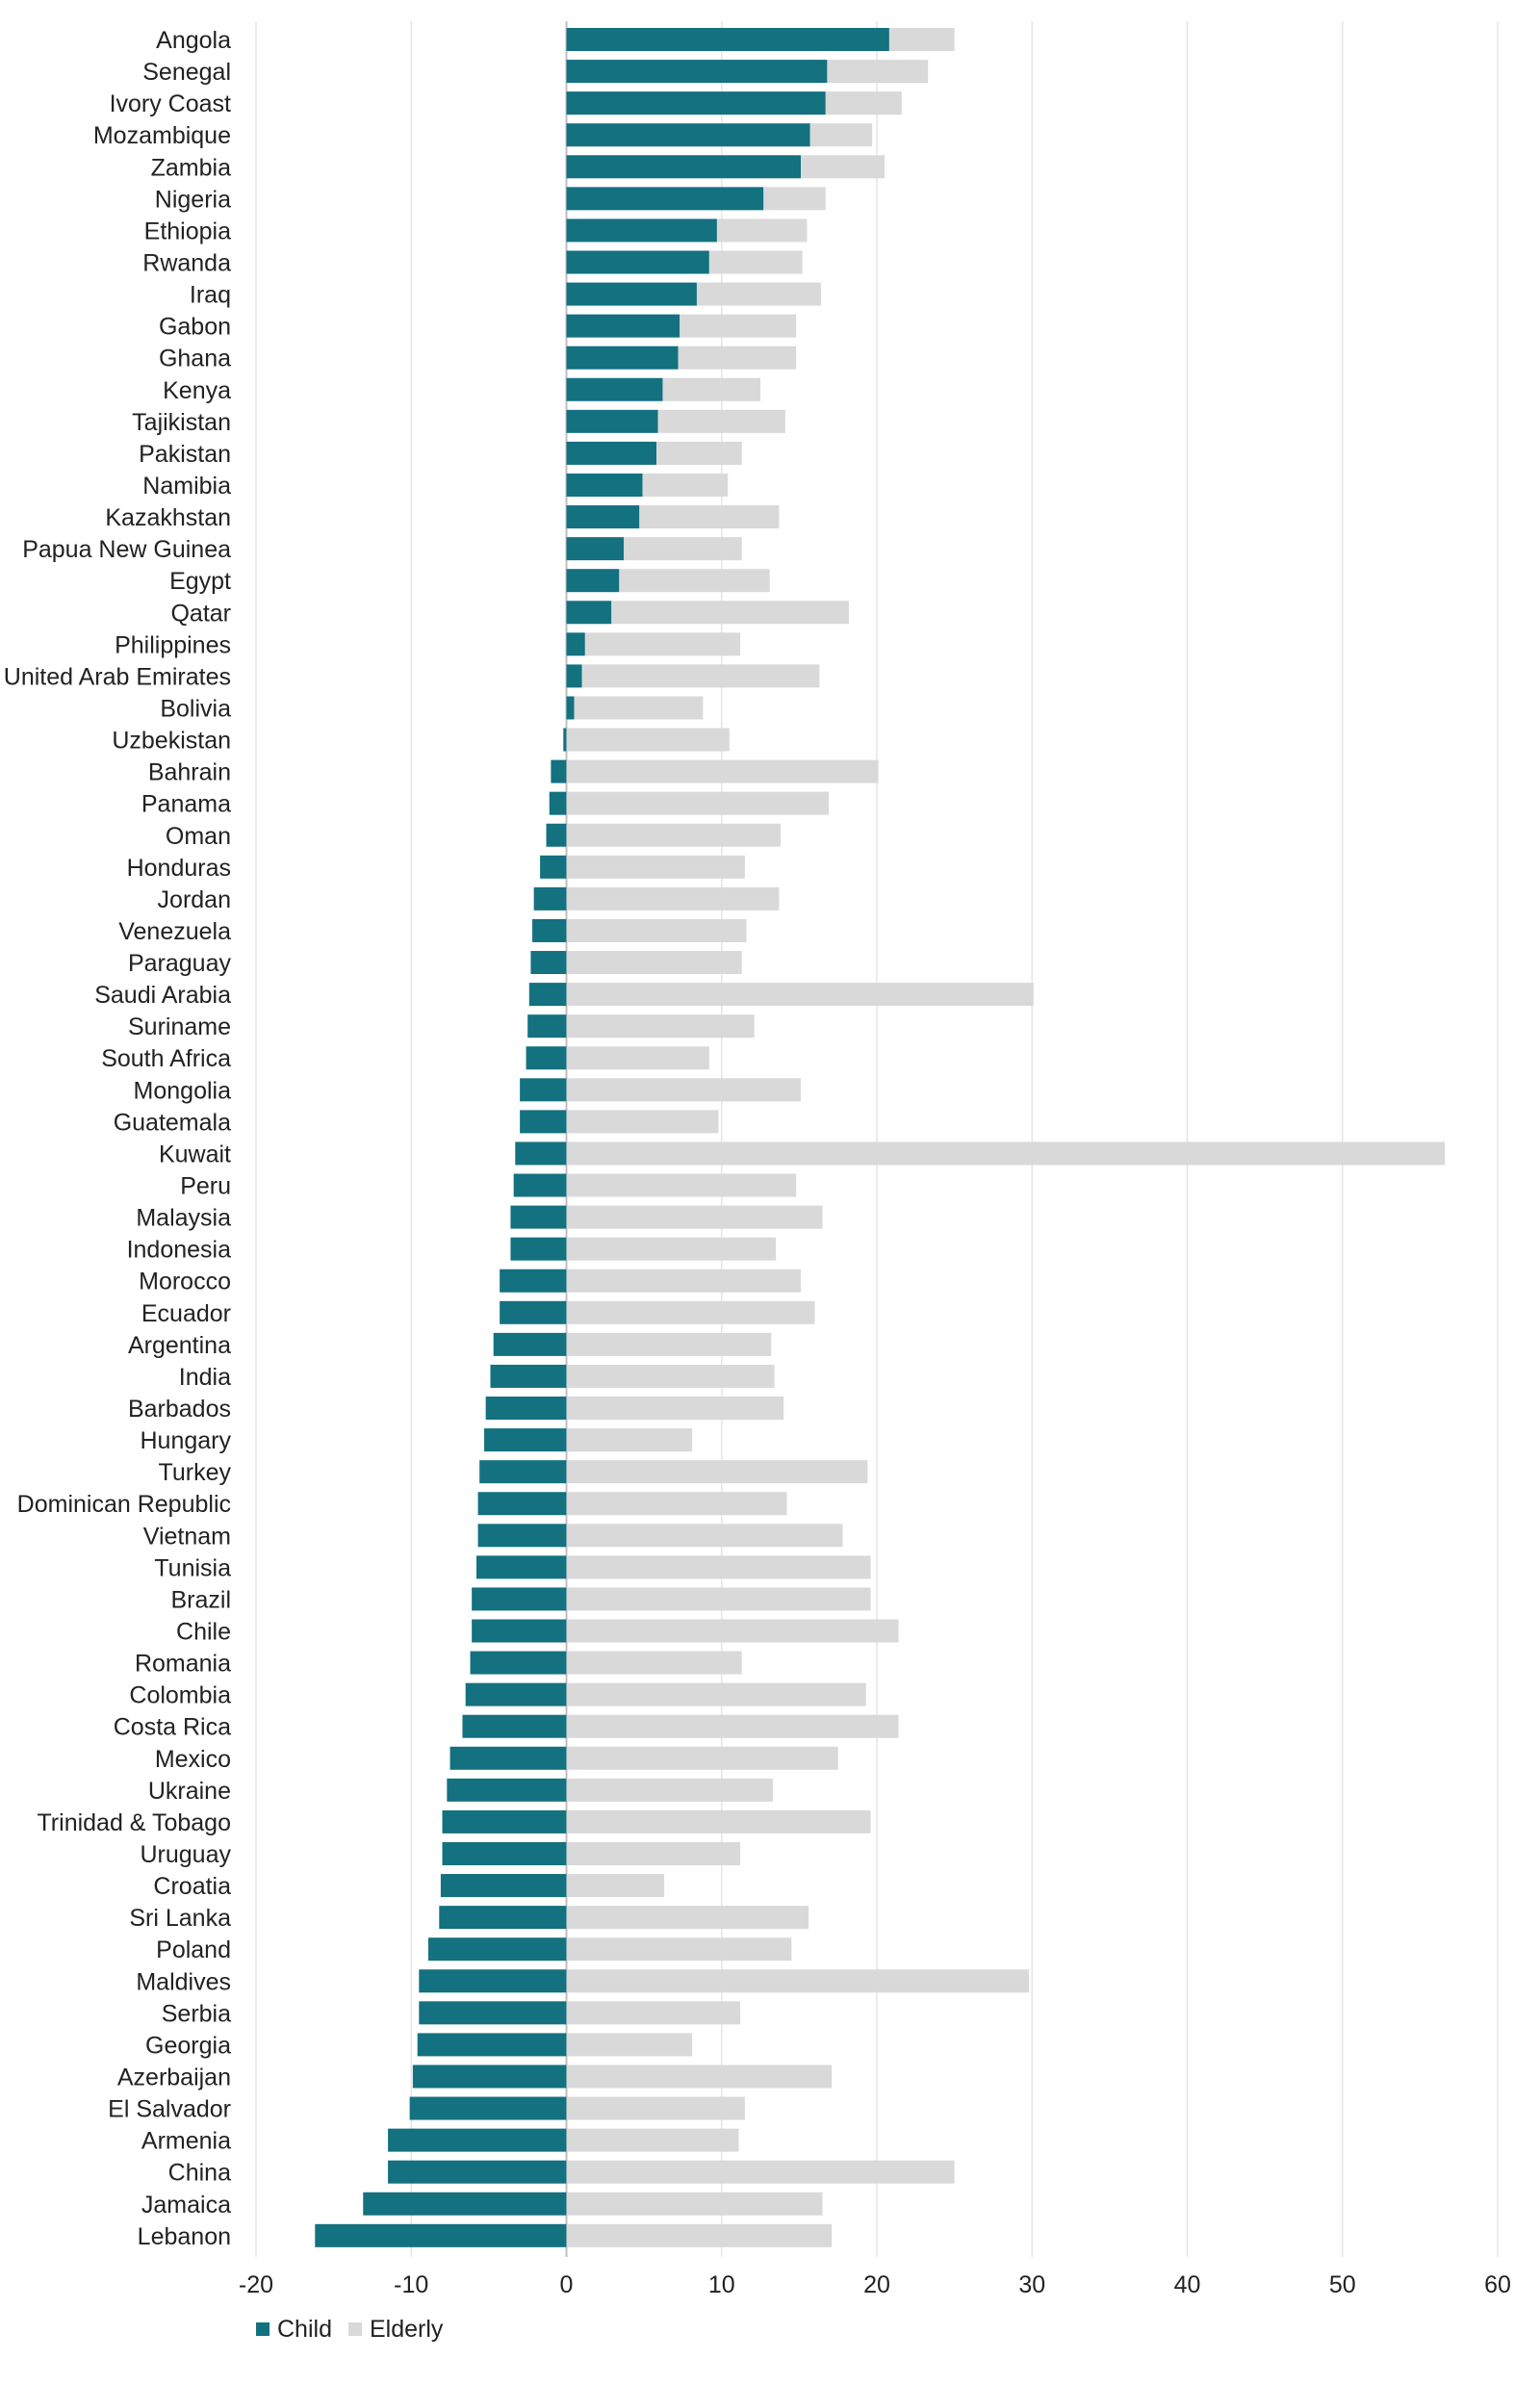 The image size is (1540, 2385). What do you see at coordinates (304, 2329) in the screenshot?
I see `legend-label-child: Child` at bounding box center [304, 2329].